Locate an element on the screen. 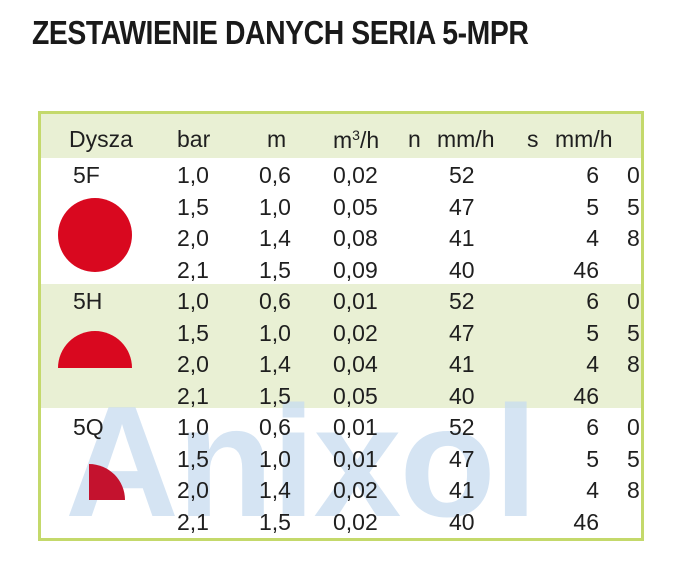 Image resolution: width=675 pixels, height=576 pixels. header-m: m is located at coordinates (277, 139).